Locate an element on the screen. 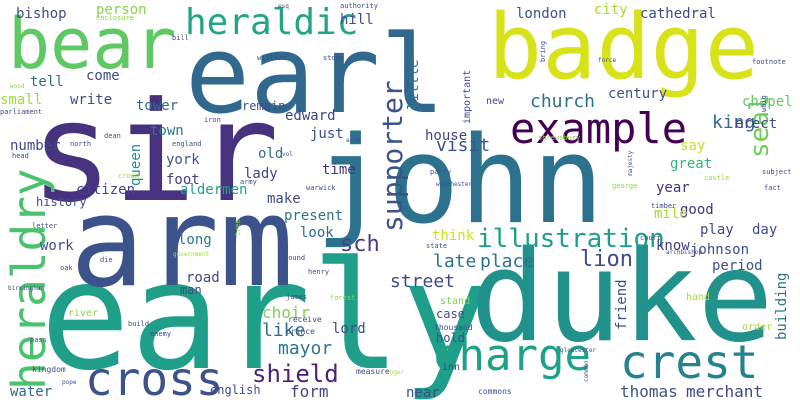 This screenshot has height=400, width=800. cloud-word: prince is located at coordinates (300, 331).